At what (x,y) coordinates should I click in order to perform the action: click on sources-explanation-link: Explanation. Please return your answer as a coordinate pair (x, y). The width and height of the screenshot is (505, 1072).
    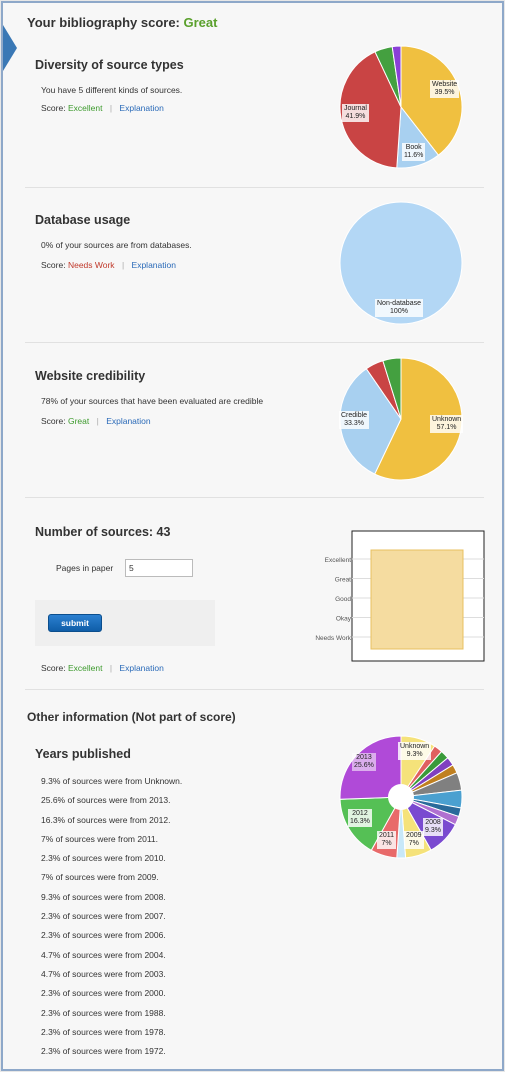
    Looking at the image, I should click on (141, 668).